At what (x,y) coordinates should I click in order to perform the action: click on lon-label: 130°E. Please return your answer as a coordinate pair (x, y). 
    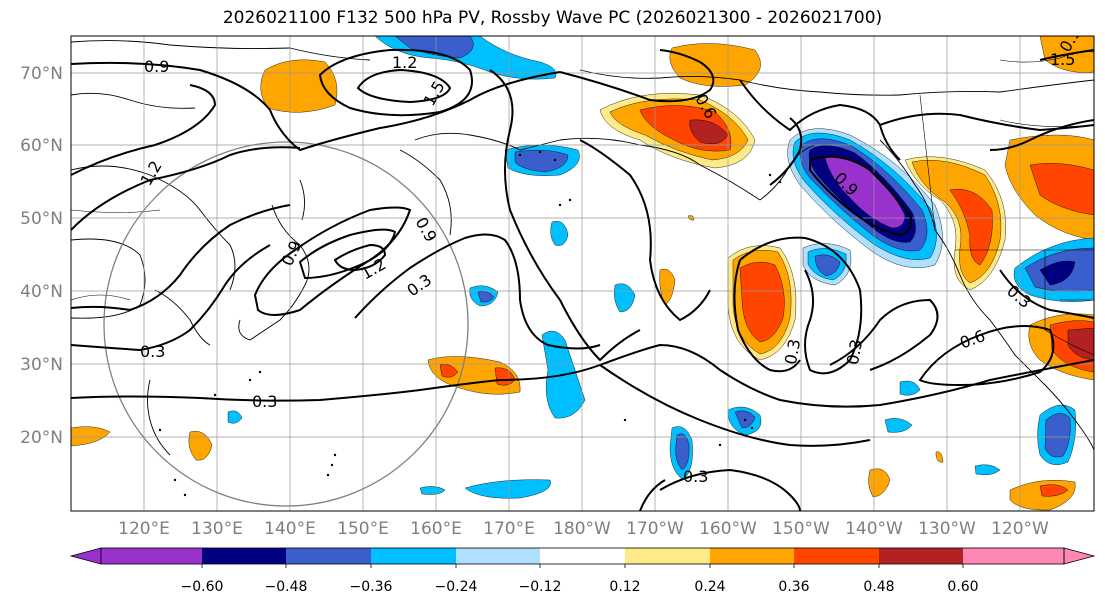
    Looking at the image, I should click on (217, 529).